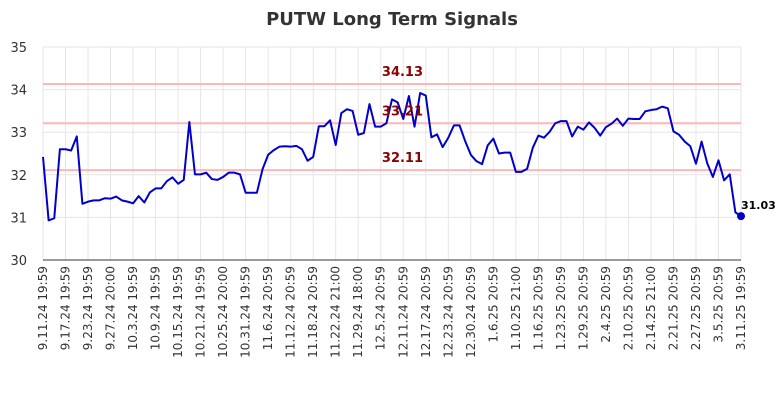 The height and width of the screenshot is (404, 784). I want to click on x-tick-label: 3.5.25 20:59, so click(718, 304).